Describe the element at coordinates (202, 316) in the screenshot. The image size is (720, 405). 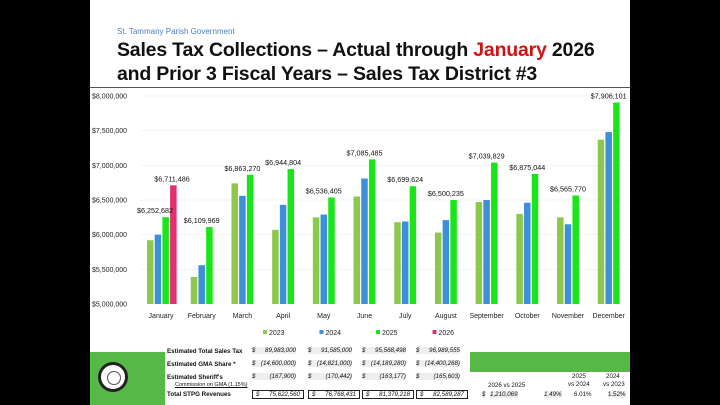
I see `x-tick-label: February` at that location.